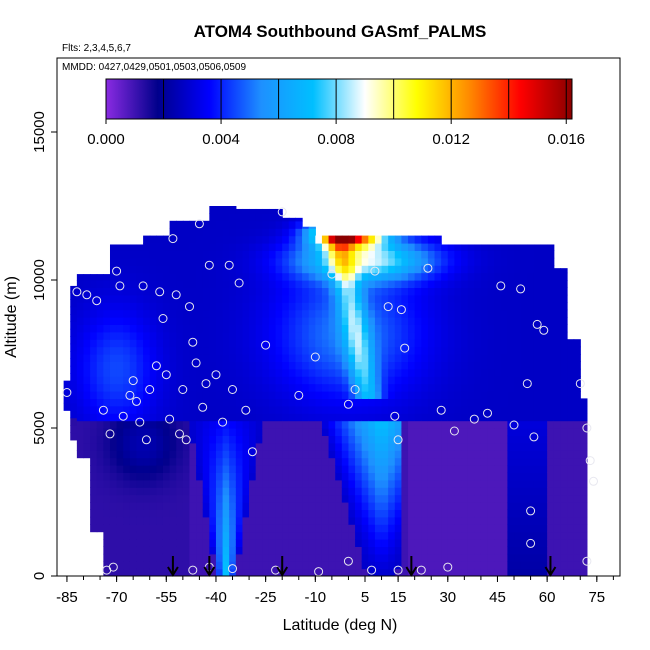 This screenshot has width=650, height=650. What do you see at coordinates (596, 597) in the screenshot?
I see `x-tick-label: 75` at bounding box center [596, 597].